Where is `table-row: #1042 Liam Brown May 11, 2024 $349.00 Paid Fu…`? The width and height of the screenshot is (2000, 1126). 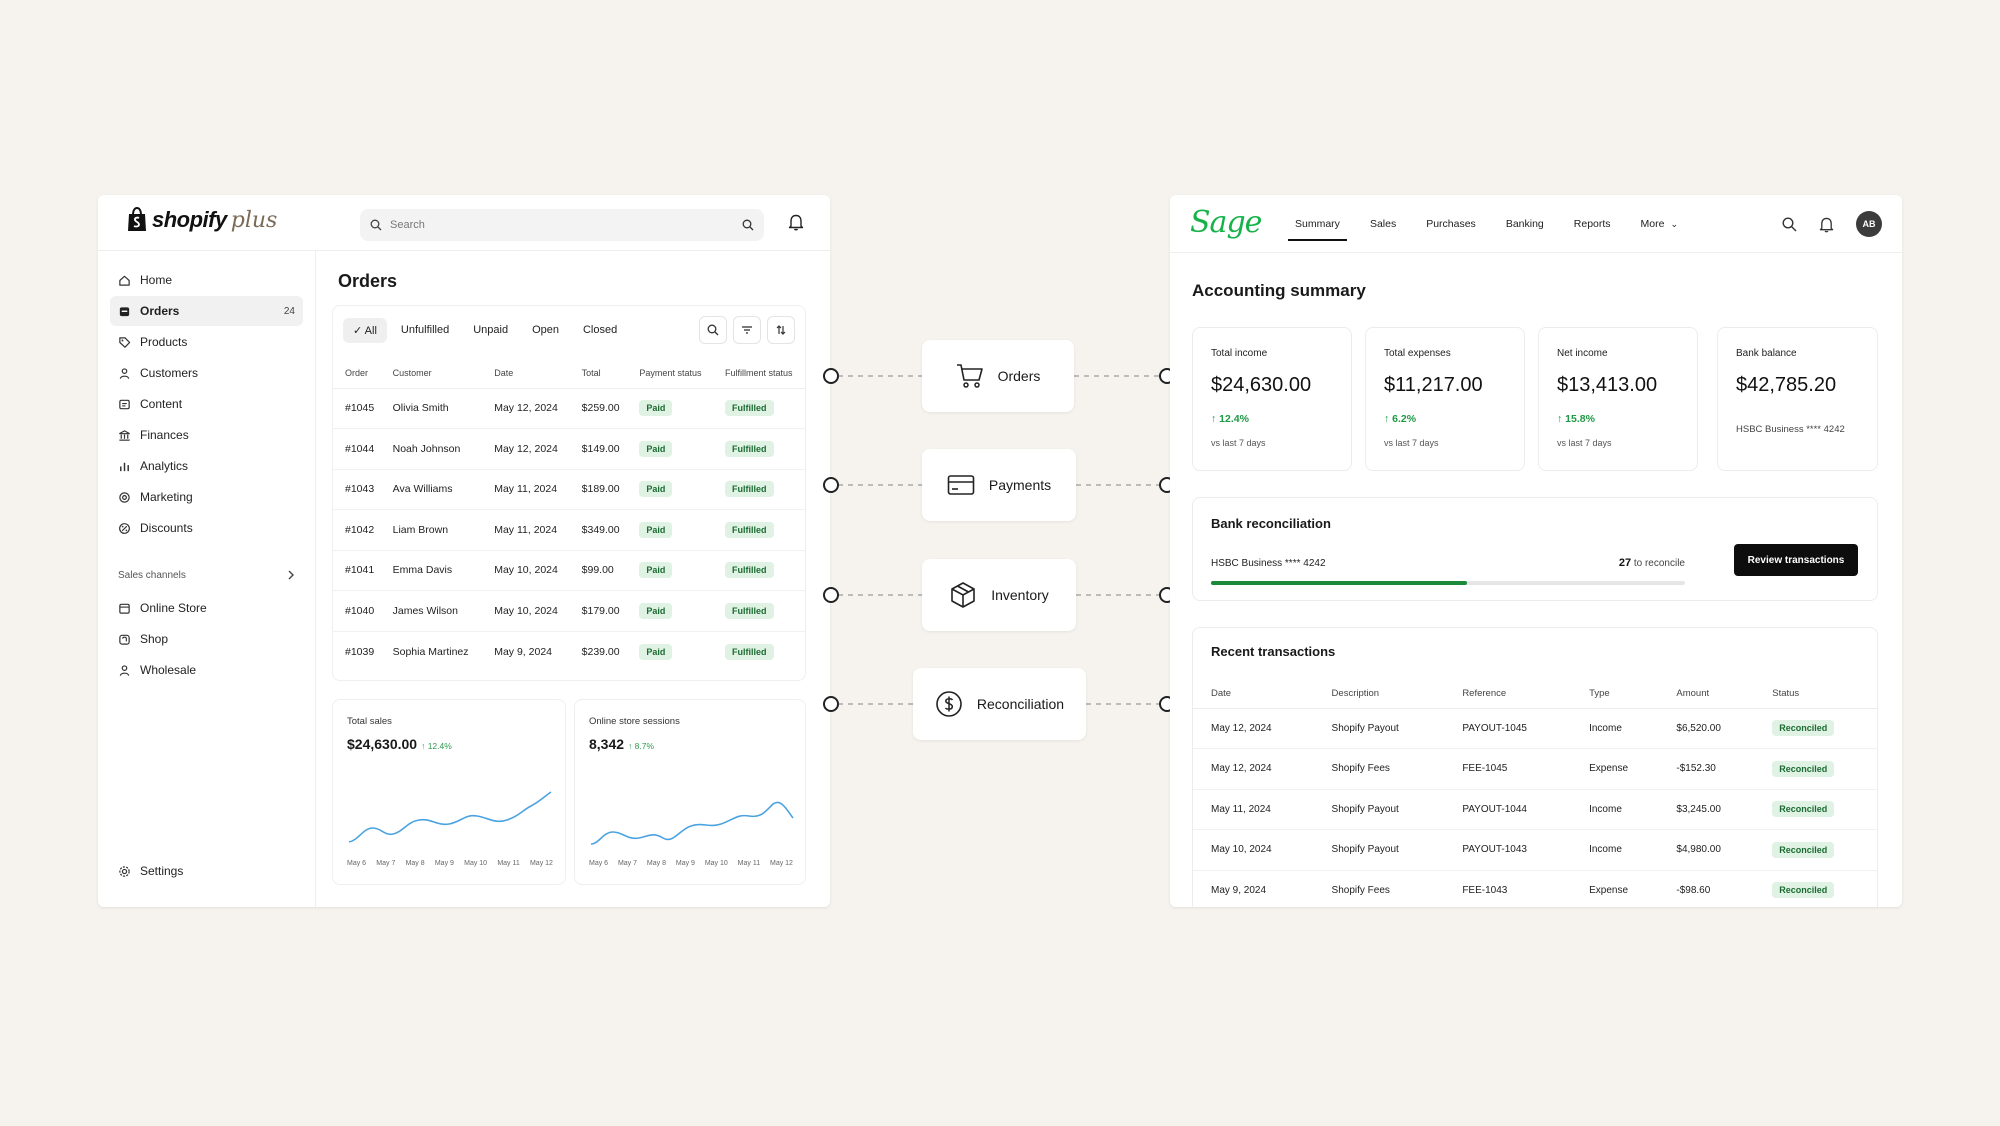 table-row: #1042 Liam Brown May 11, 2024 $349.00 Paid Fu… is located at coordinates (569, 530).